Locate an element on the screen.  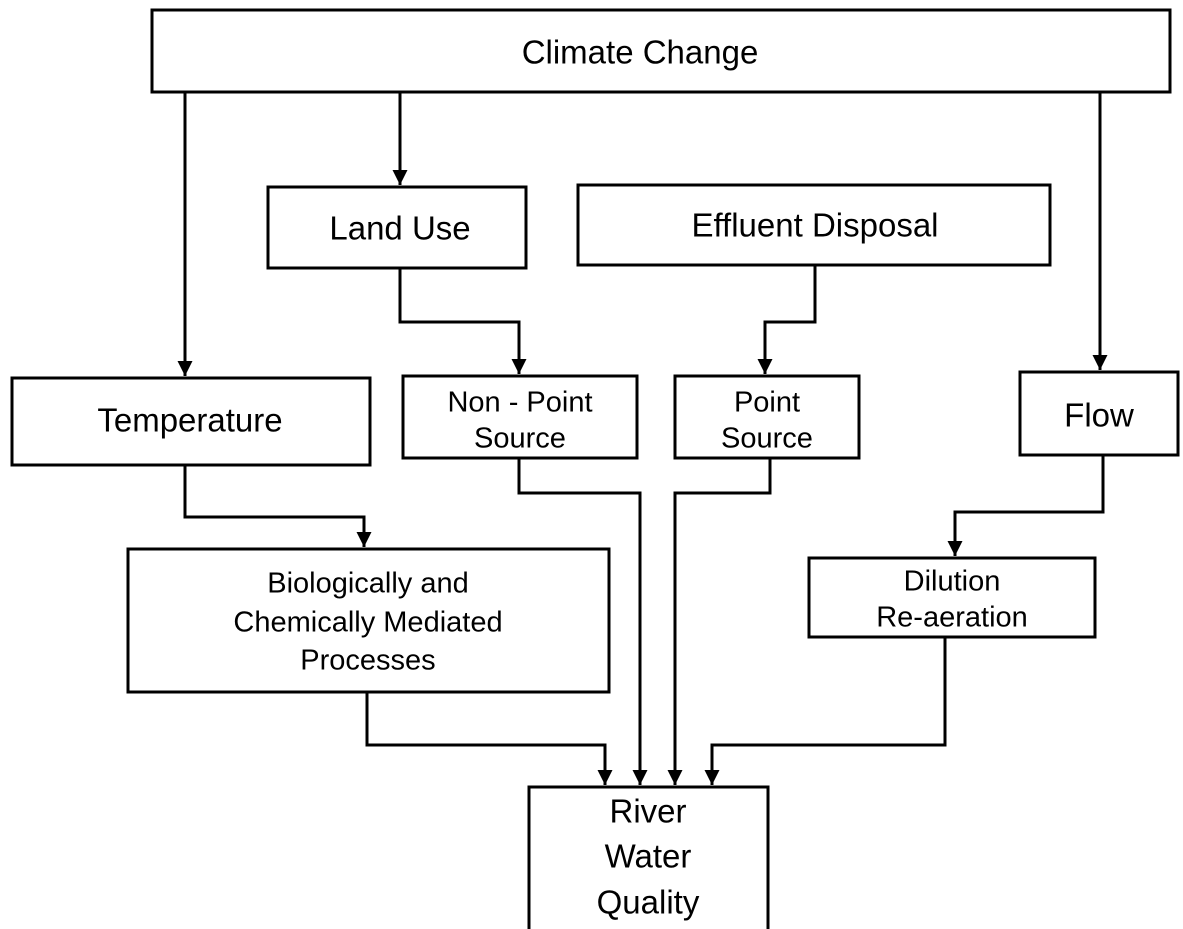
node-label: Effluent Disposal is located at coordinates (814, 225).